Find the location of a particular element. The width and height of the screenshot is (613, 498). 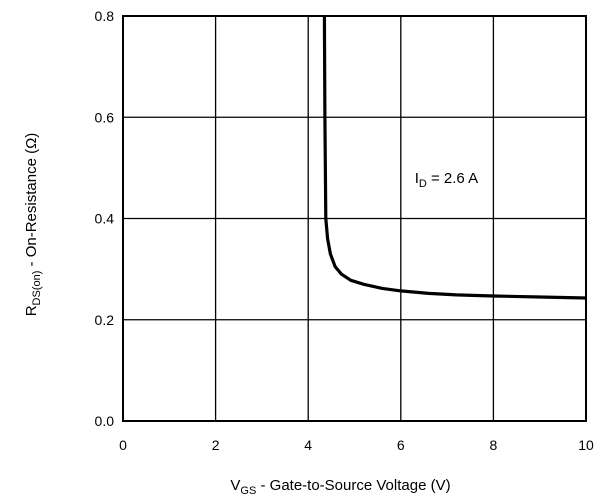

y-tick-label: 0.4 is located at coordinates (105, 219).